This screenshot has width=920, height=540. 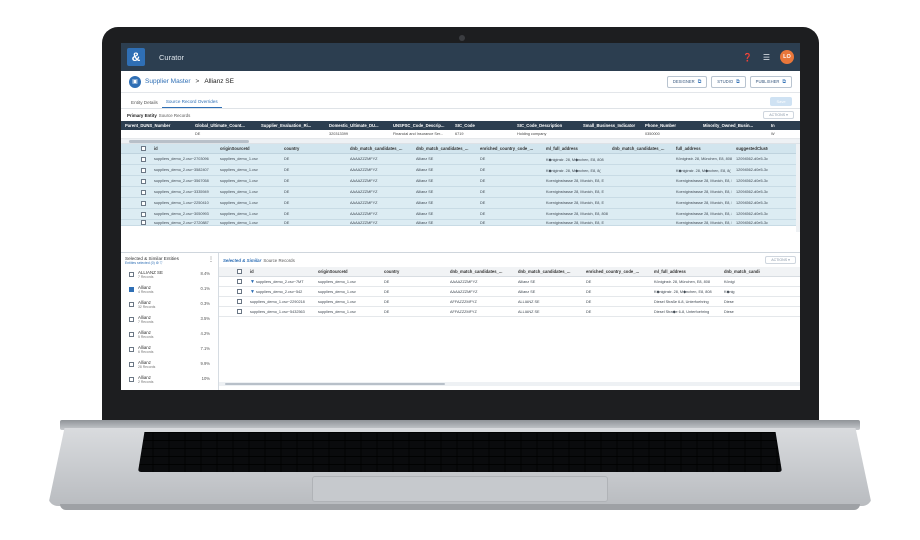 What do you see at coordinates (787, 57) in the screenshot?
I see `user-avatar: LO` at bounding box center [787, 57].